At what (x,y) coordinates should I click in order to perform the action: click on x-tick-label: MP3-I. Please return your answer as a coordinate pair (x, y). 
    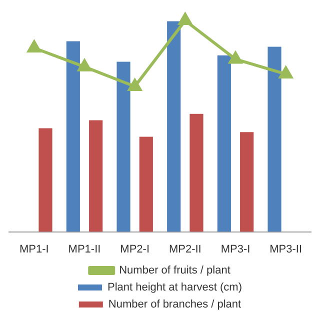
    Looking at the image, I should click on (235, 249).